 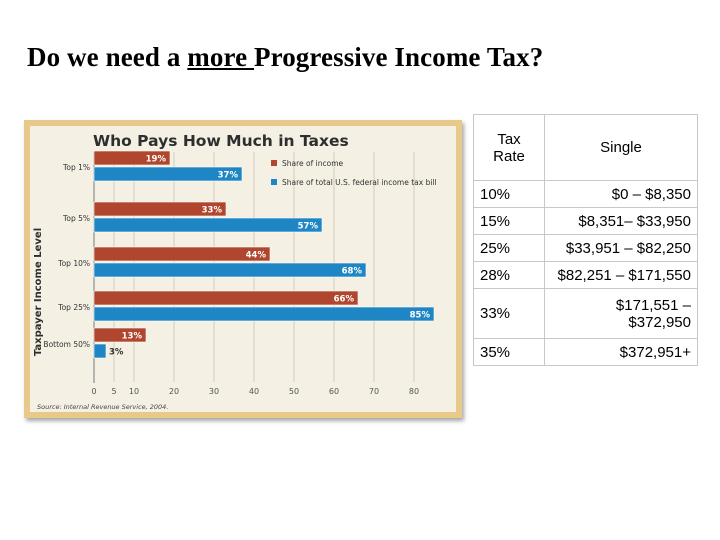 What do you see at coordinates (228, 176) in the screenshot?
I see `bar-value-label: 37%` at bounding box center [228, 176].